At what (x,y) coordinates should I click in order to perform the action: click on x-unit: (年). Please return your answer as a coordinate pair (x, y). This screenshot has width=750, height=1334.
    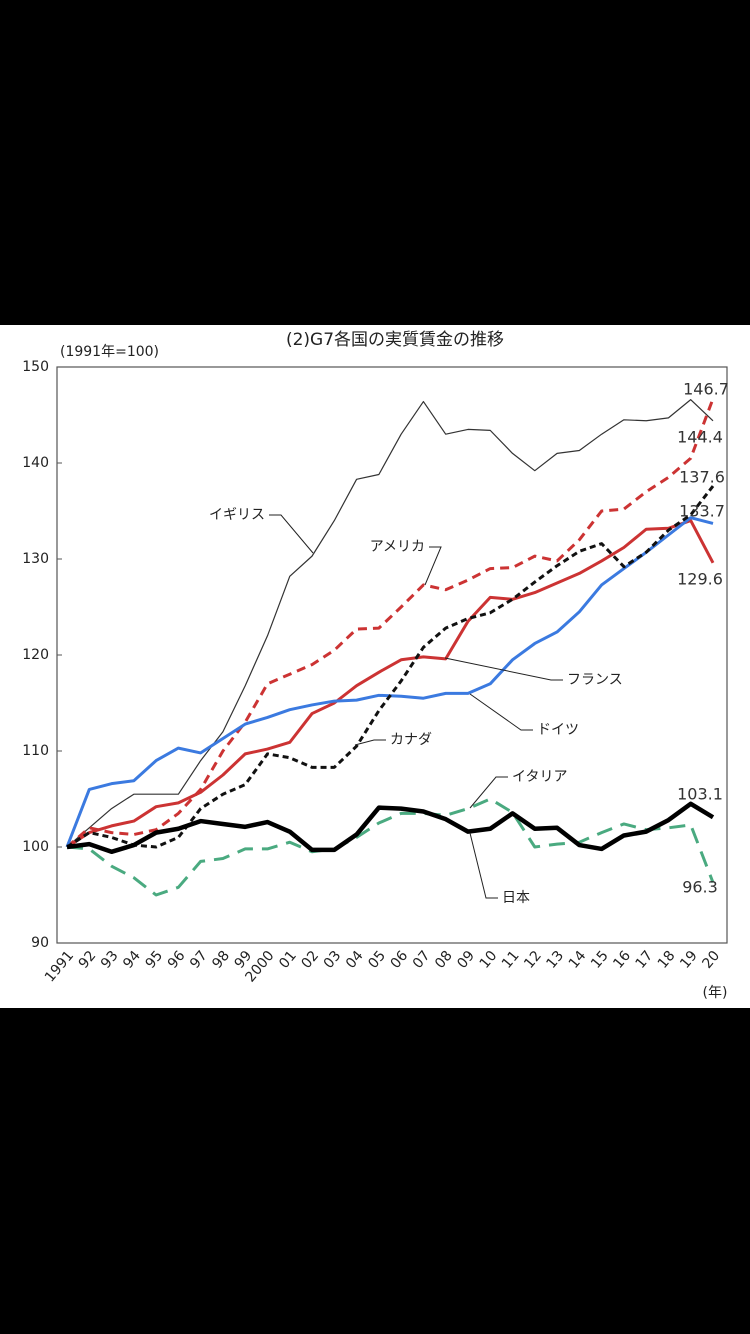
    Looking at the image, I should click on (715, 993).